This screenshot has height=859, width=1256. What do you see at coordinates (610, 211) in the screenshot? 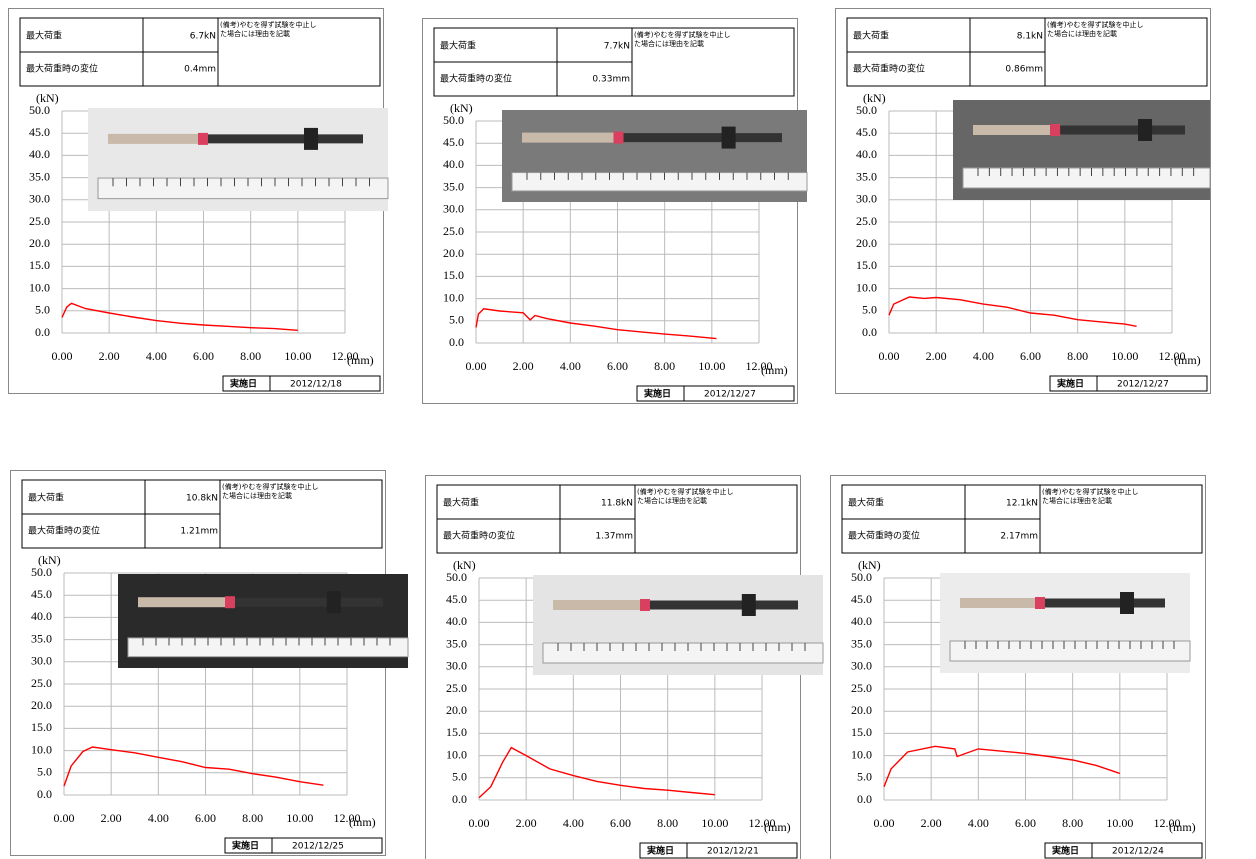
I see `panel-border` at bounding box center [610, 211].